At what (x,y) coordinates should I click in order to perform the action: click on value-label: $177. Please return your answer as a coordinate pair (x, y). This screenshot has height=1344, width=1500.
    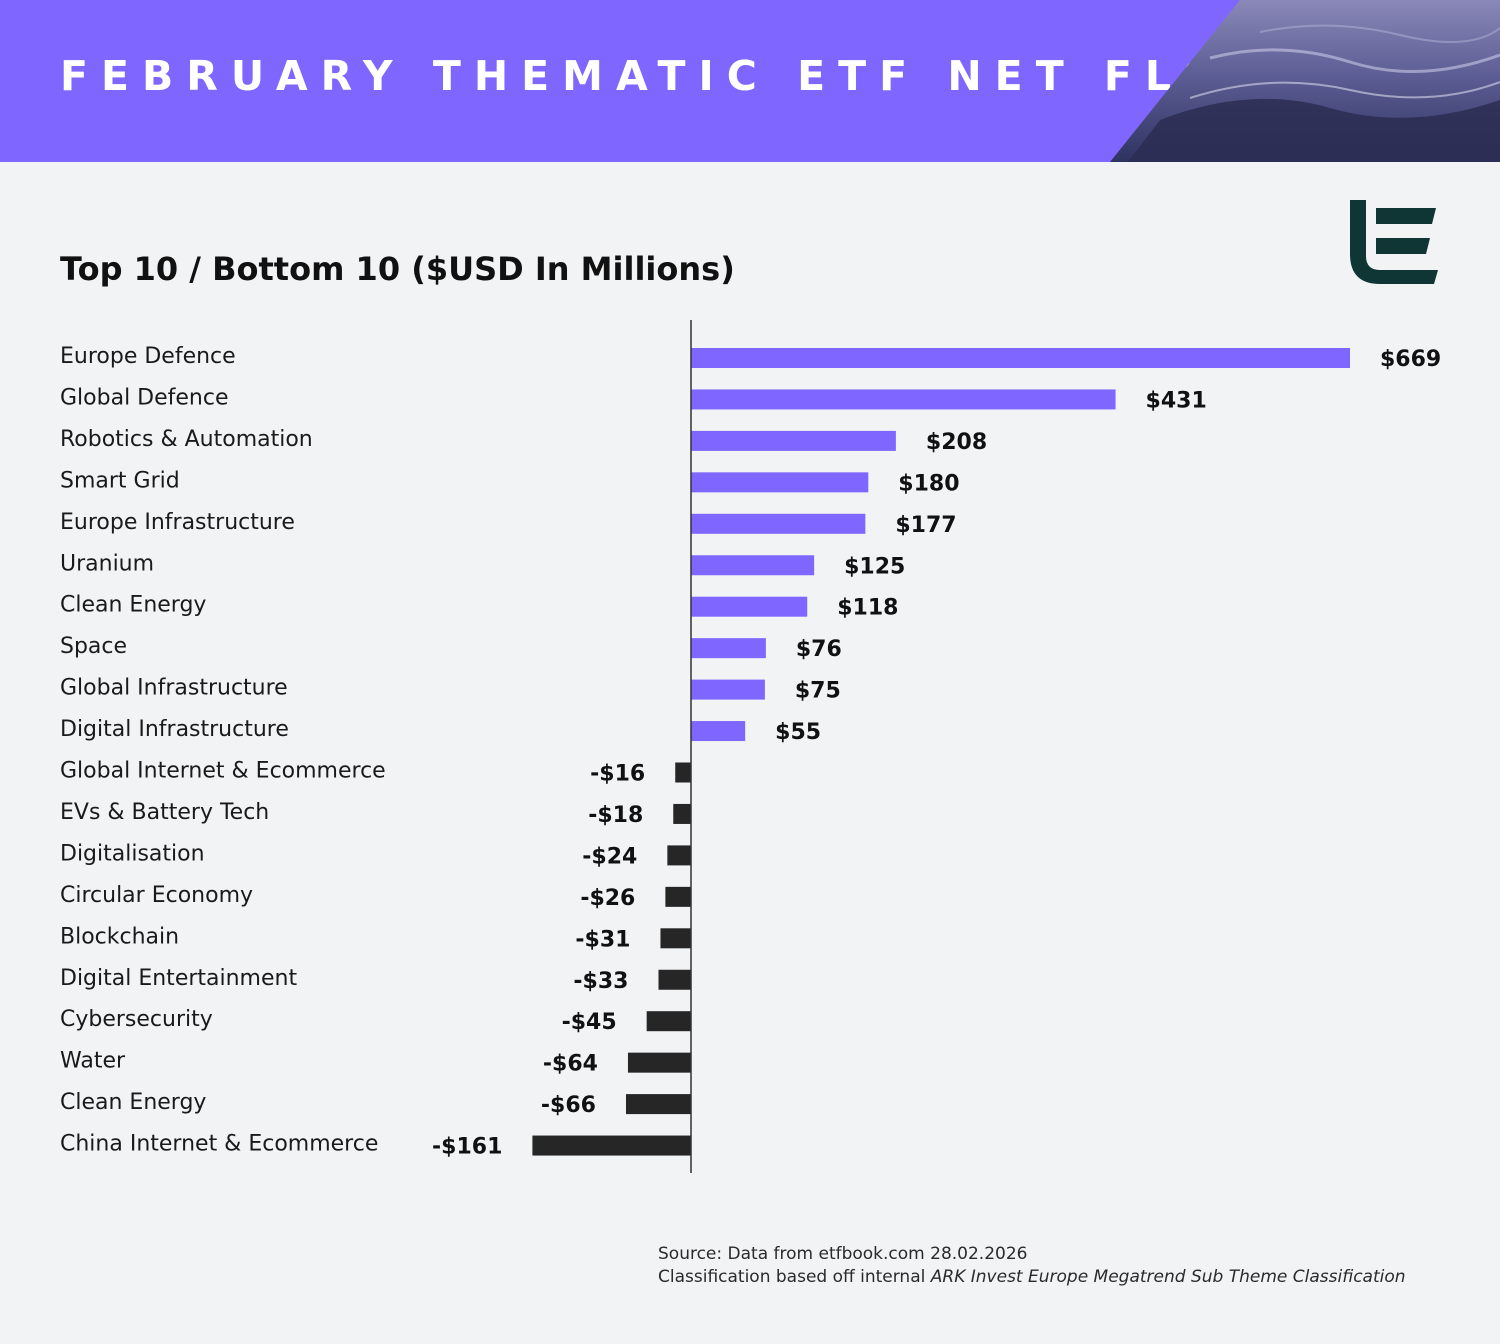
    Looking at the image, I should click on (925, 525).